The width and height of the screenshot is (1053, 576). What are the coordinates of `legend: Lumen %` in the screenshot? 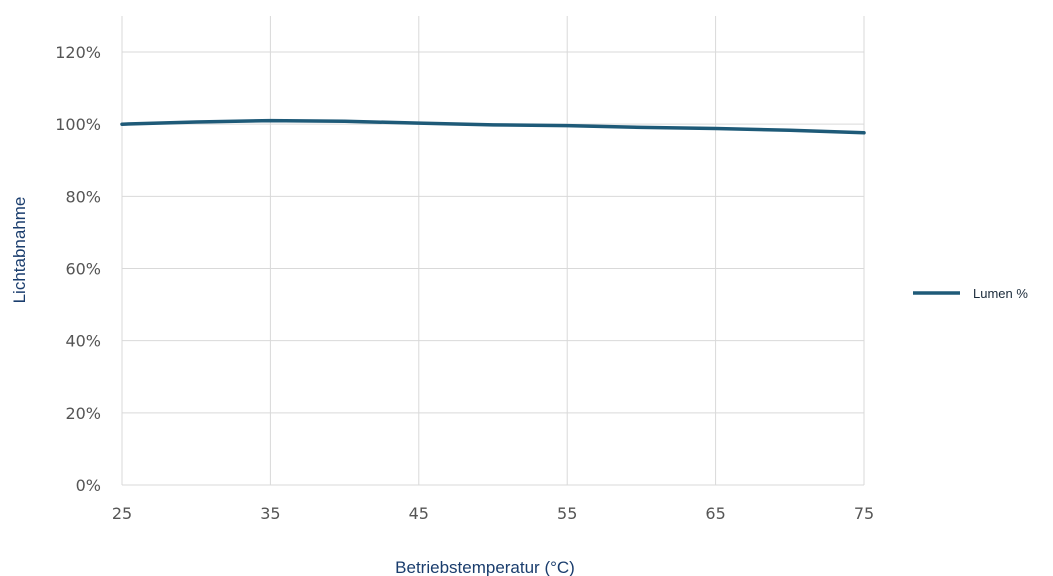 It's located at (970, 293).